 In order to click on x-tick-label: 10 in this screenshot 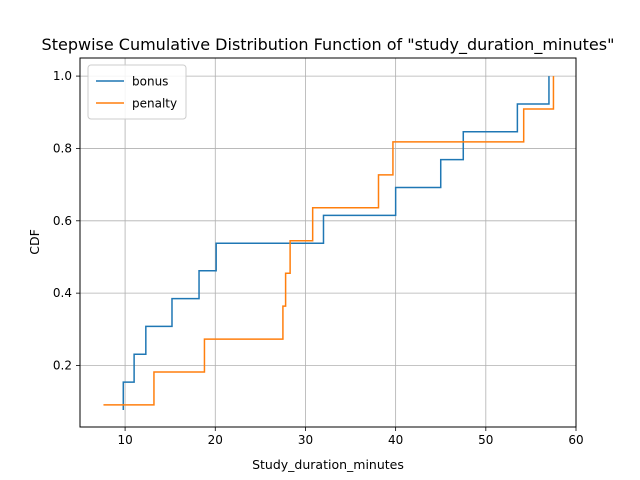, I will do `click(124, 440)`.